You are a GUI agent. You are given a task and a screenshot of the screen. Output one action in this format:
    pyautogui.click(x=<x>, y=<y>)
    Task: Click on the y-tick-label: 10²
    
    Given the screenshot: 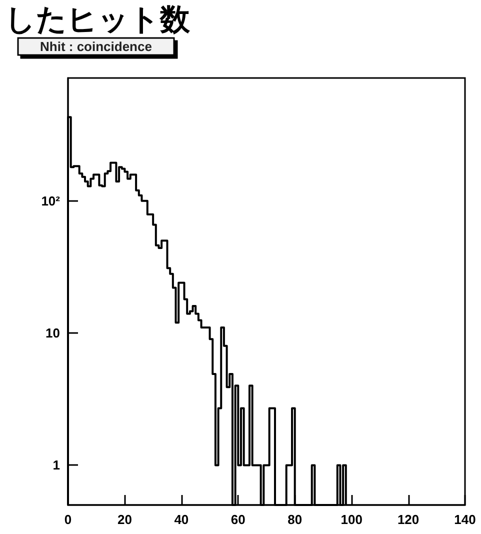 What is the action you would take?
    pyautogui.click(x=51, y=200)
    